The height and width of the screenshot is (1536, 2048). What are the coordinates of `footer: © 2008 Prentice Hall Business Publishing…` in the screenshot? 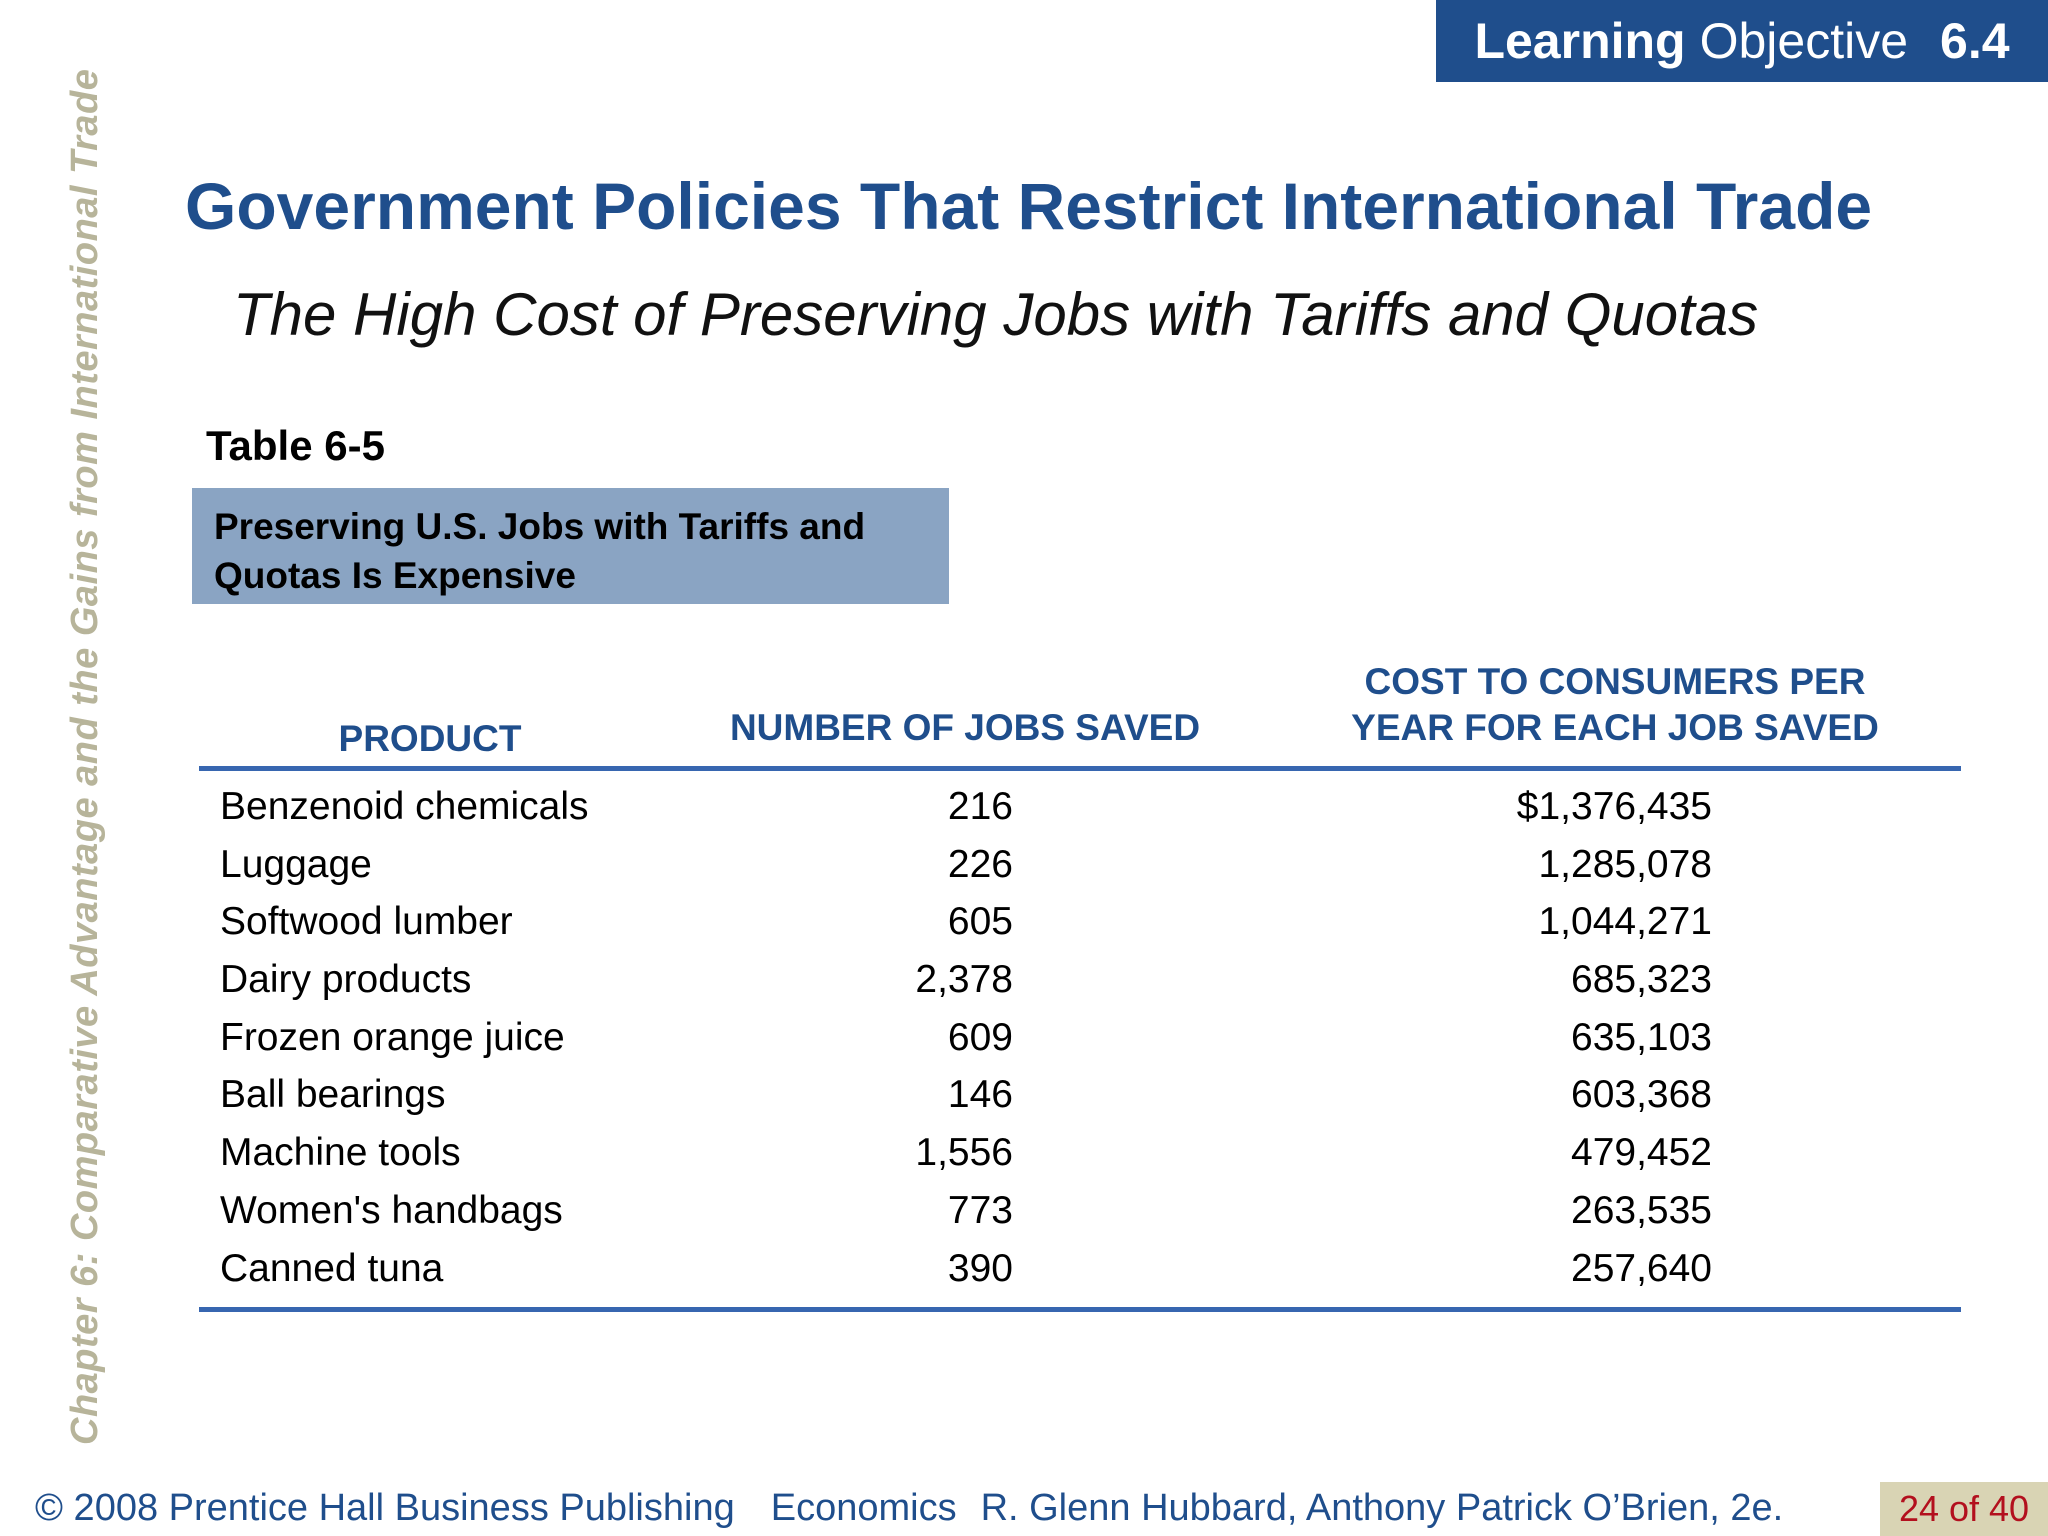 It's located at (909, 1508).